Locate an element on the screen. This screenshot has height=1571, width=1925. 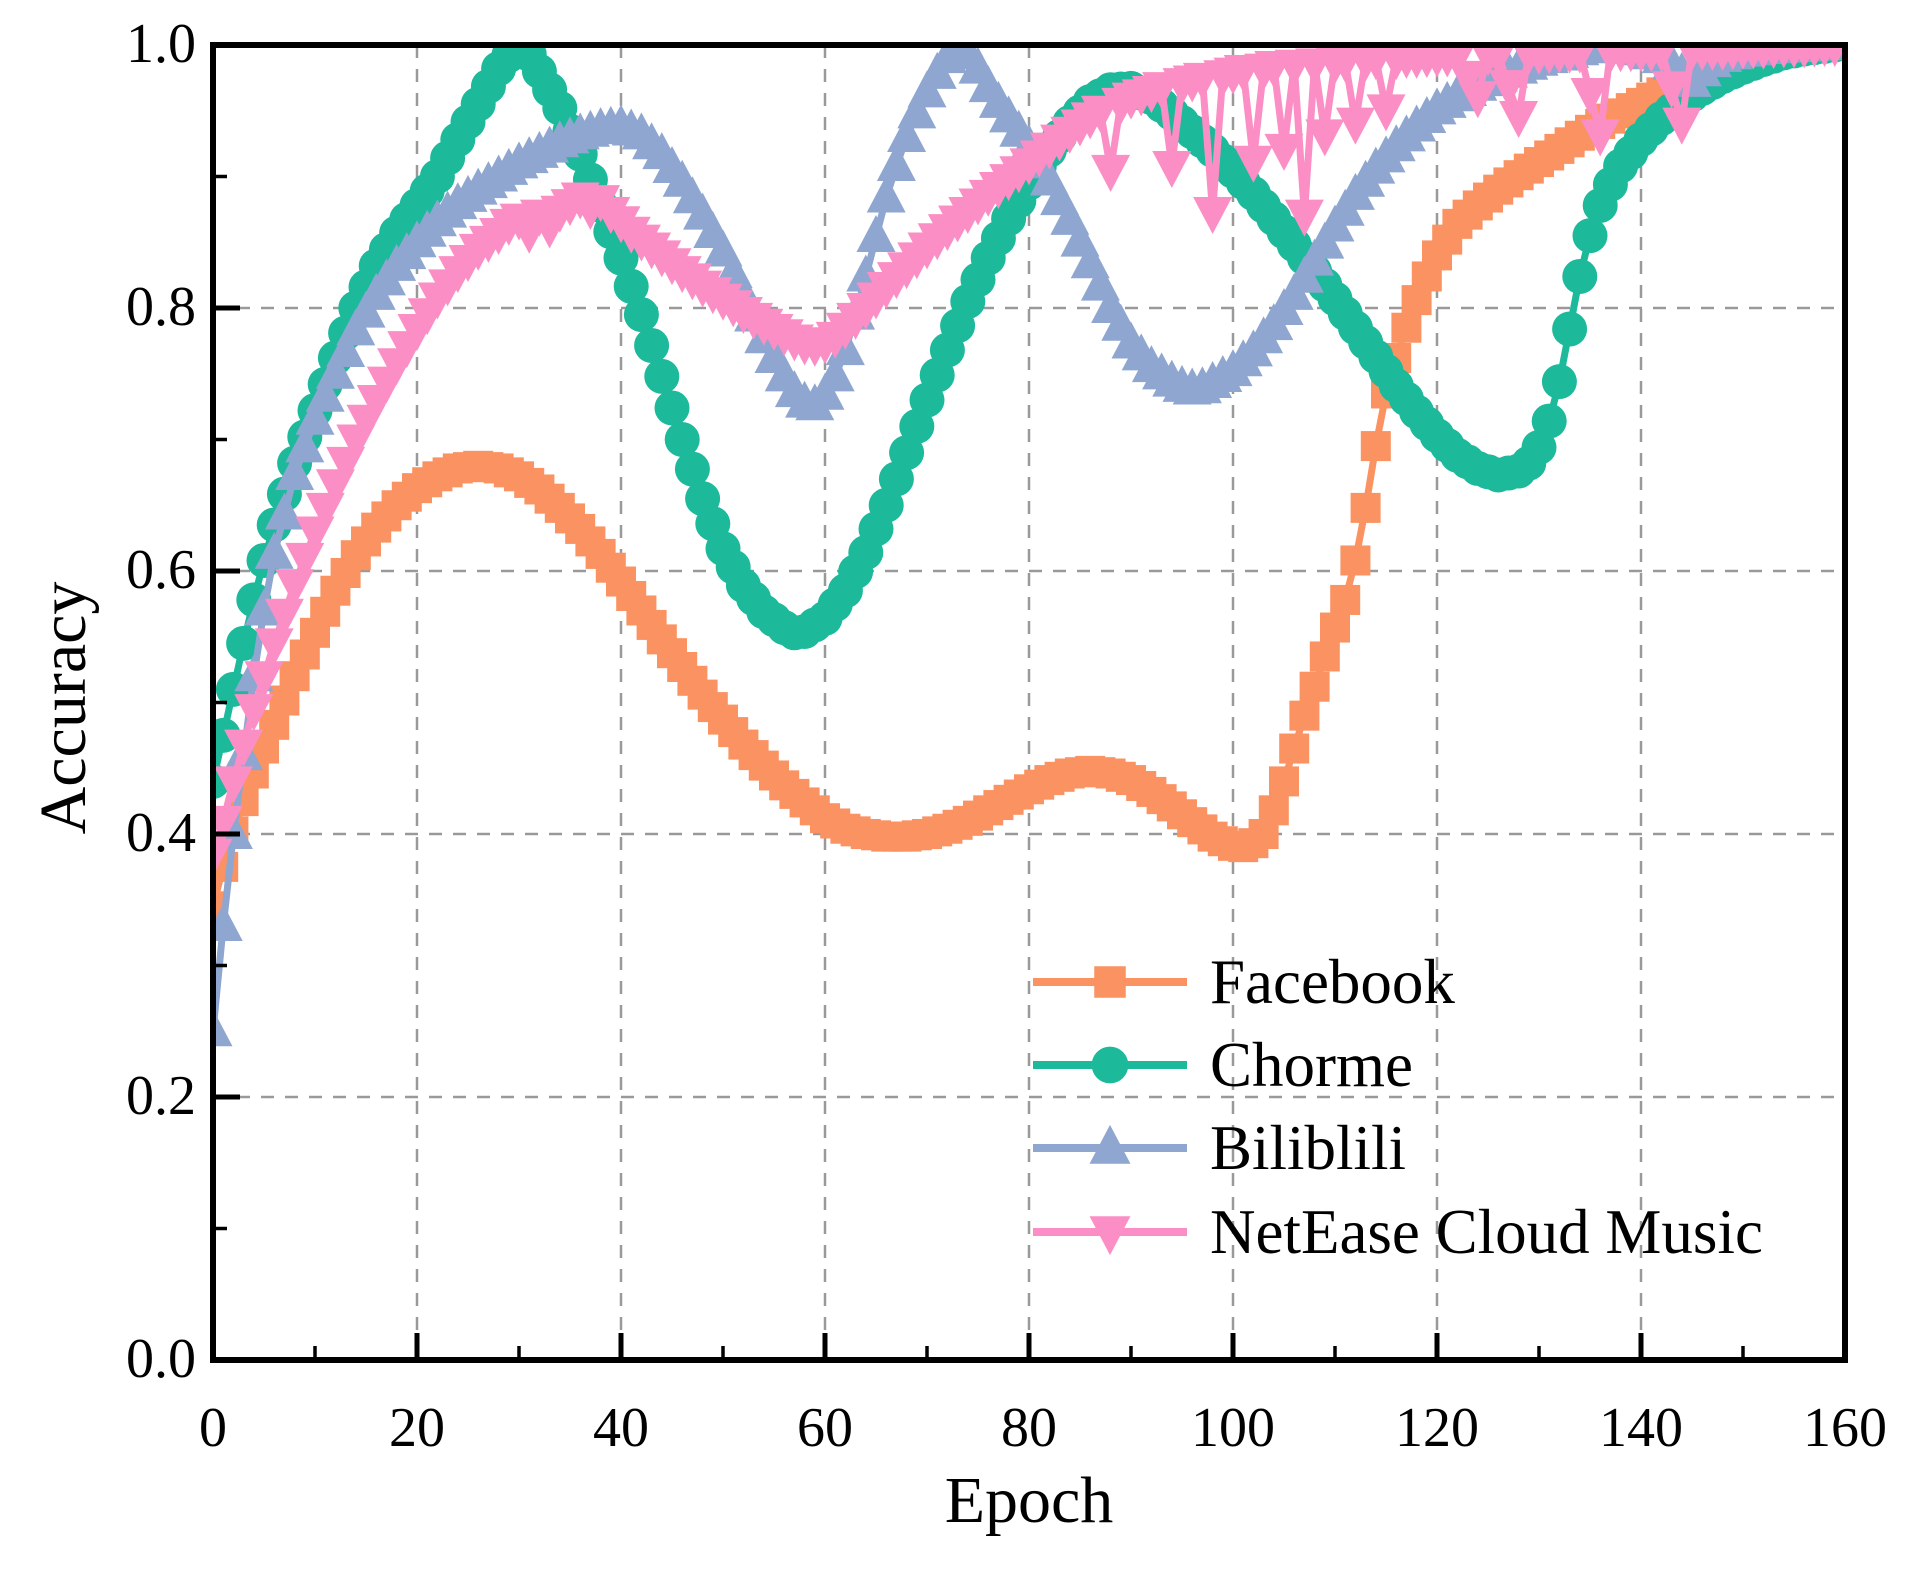
legend-marker-square is located at coordinates (1110, 982).